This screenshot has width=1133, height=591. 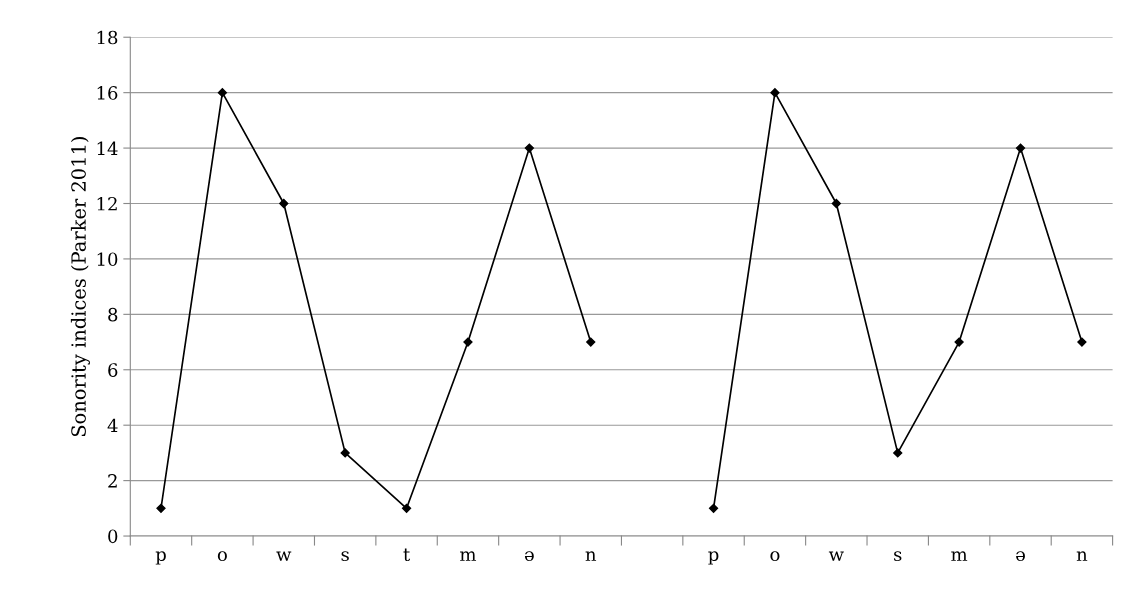 What do you see at coordinates (112, 425) in the screenshot?
I see `y-tick-label: 4` at bounding box center [112, 425].